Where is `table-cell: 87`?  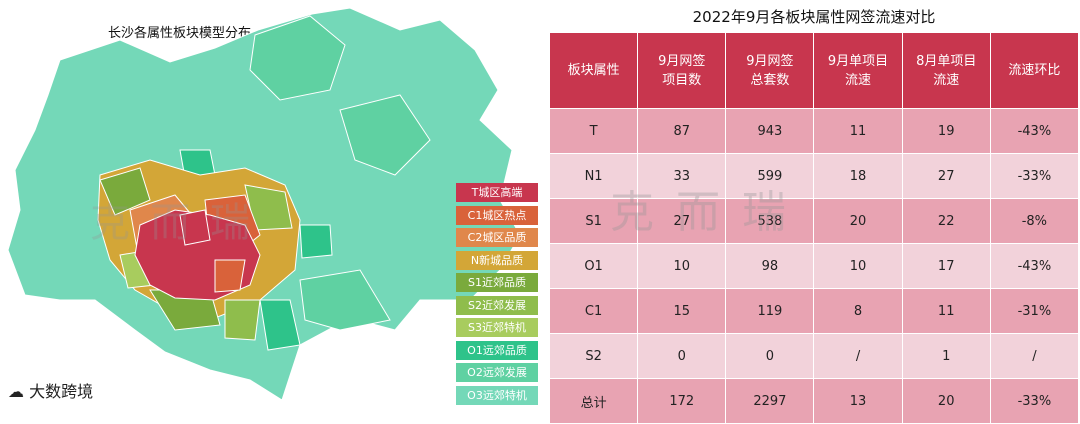
table-cell: 87 is located at coordinates (682, 131).